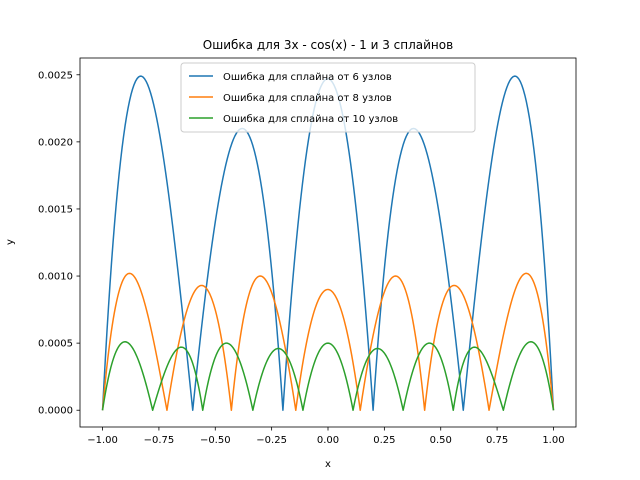 The image size is (640, 480). I want to click on y-tick-label: 0.0020, so click(55, 142).